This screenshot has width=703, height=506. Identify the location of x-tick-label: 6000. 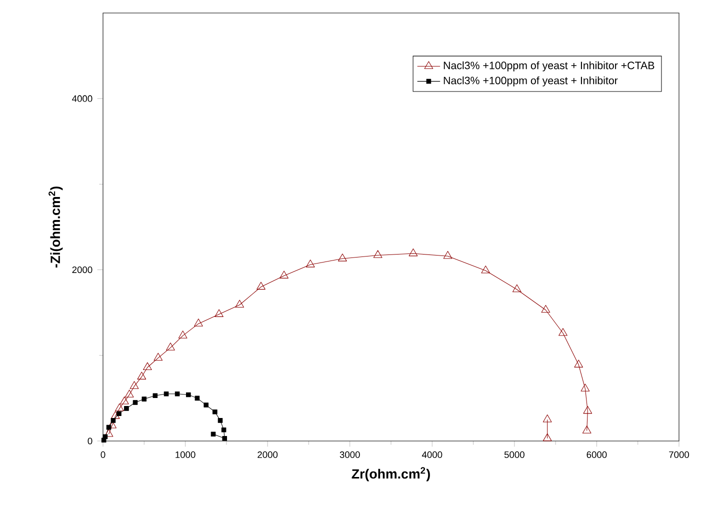
(596, 454).